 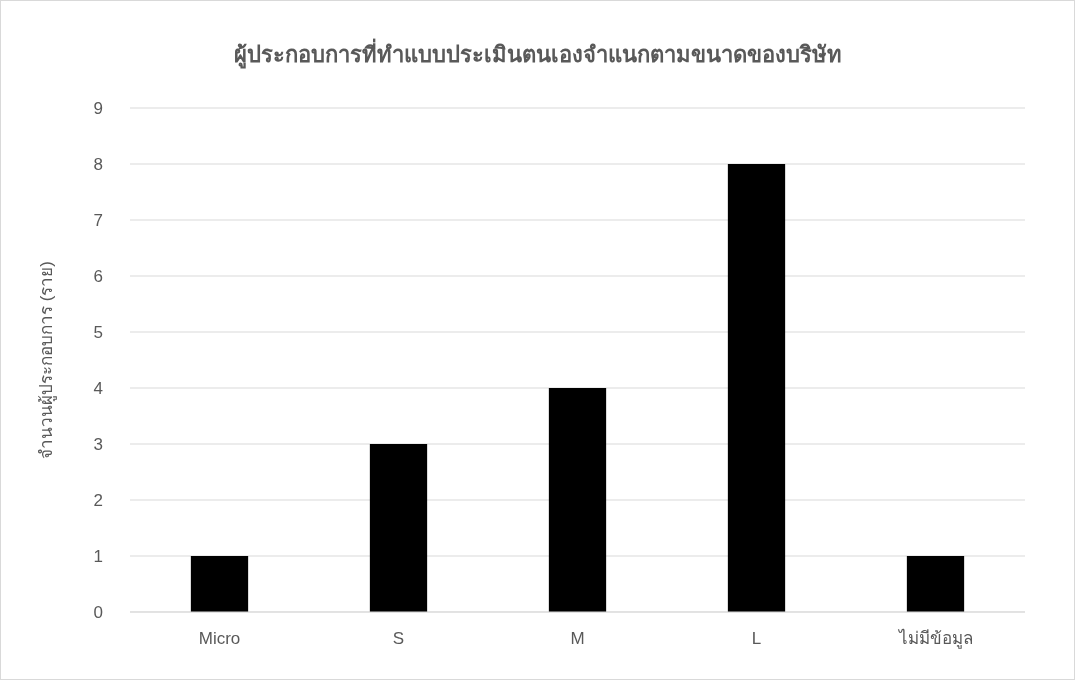 I want to click on x-tick-label: ไม่มีข้อมูล, so click(x=934, y=638).